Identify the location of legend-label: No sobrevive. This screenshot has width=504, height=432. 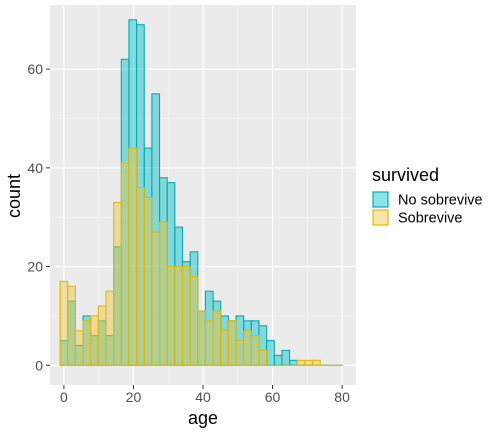
(440, 201).